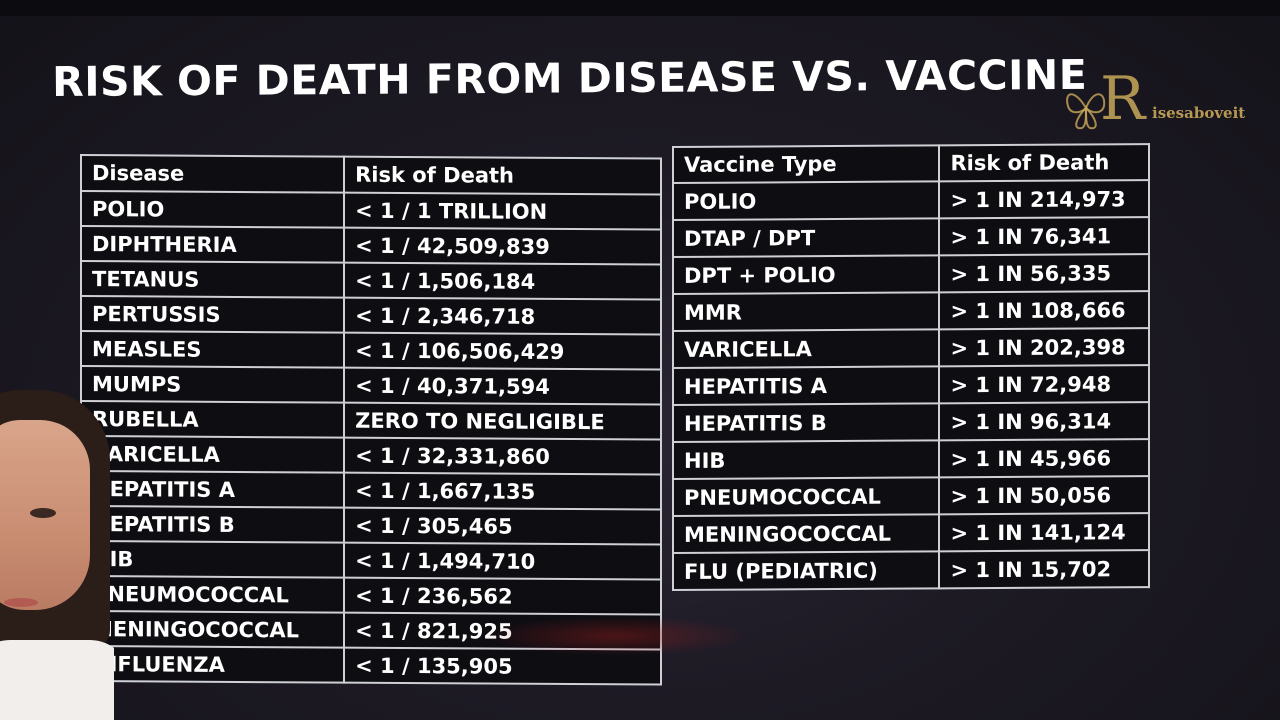  What do you see at coordinates (1044, 310) in the screenshot?
I see `row-risk-cell: > 1 IN 108,666` at bounding box center [1044, 310].